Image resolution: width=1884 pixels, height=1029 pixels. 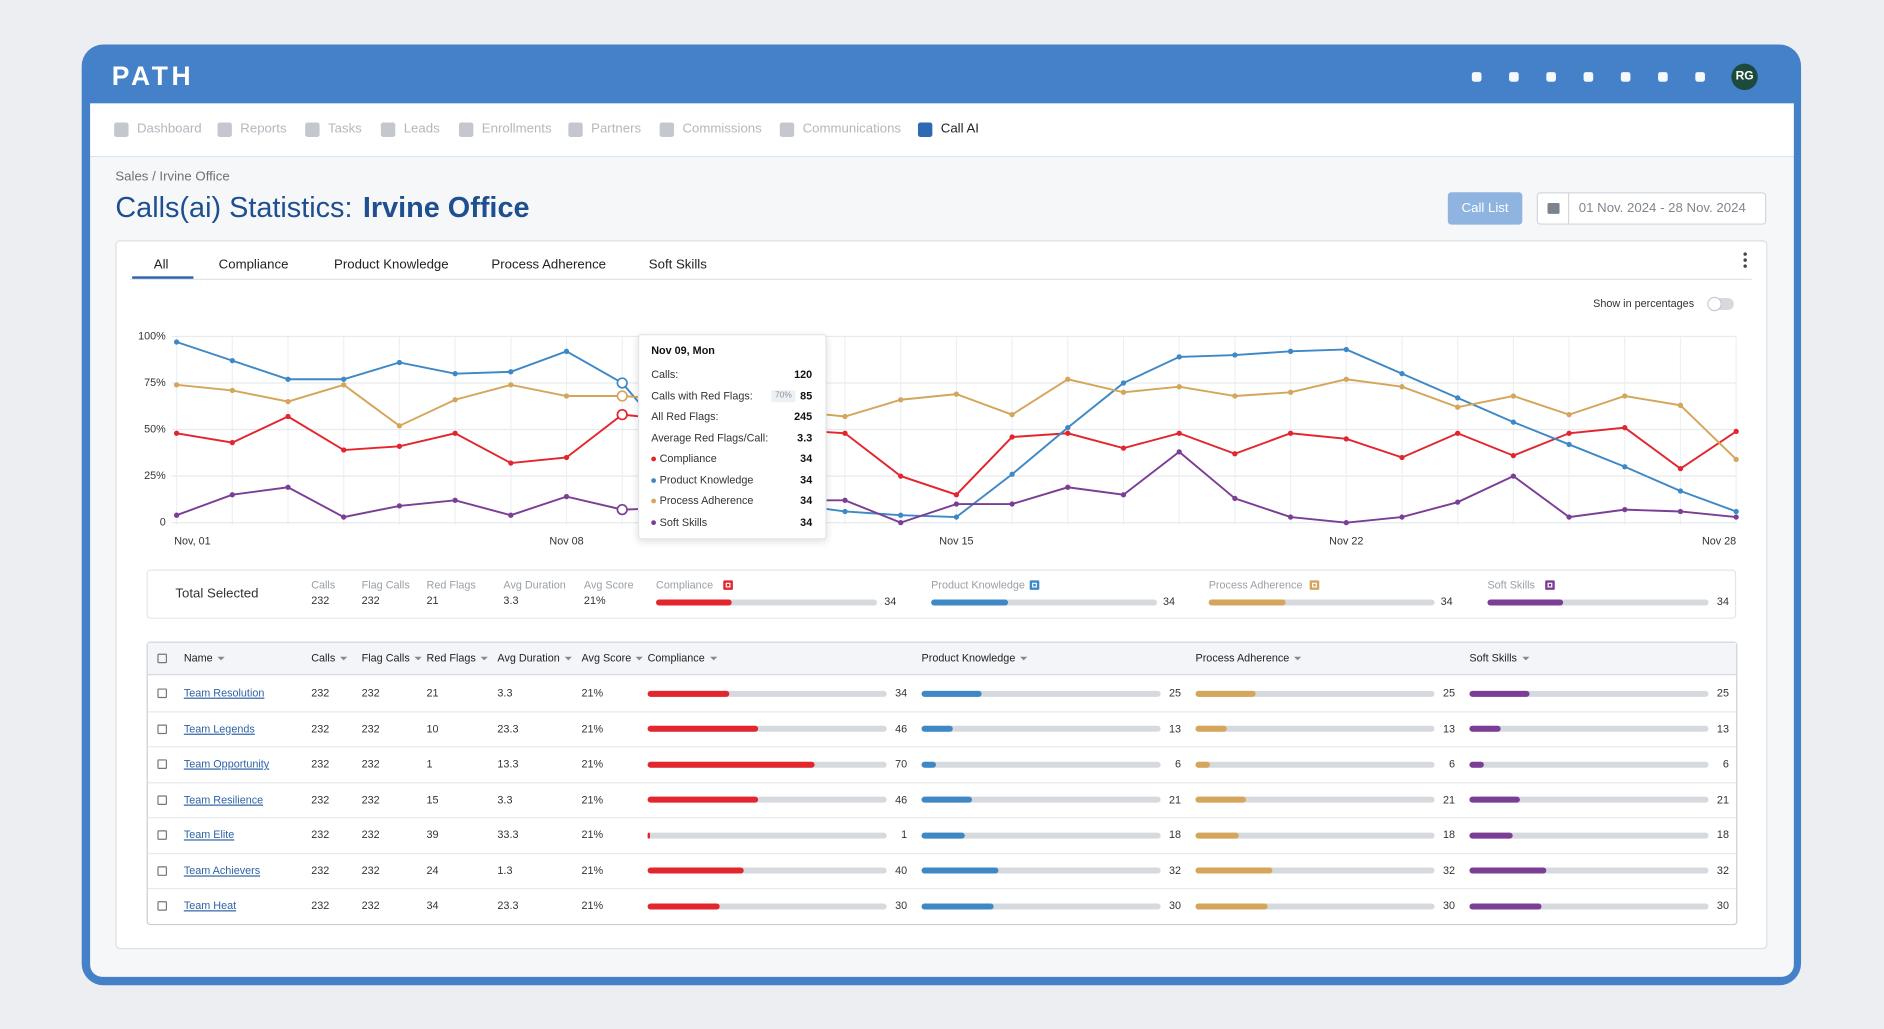 I want to click on avatar-initials: RG, so click(x=1744, y=76).